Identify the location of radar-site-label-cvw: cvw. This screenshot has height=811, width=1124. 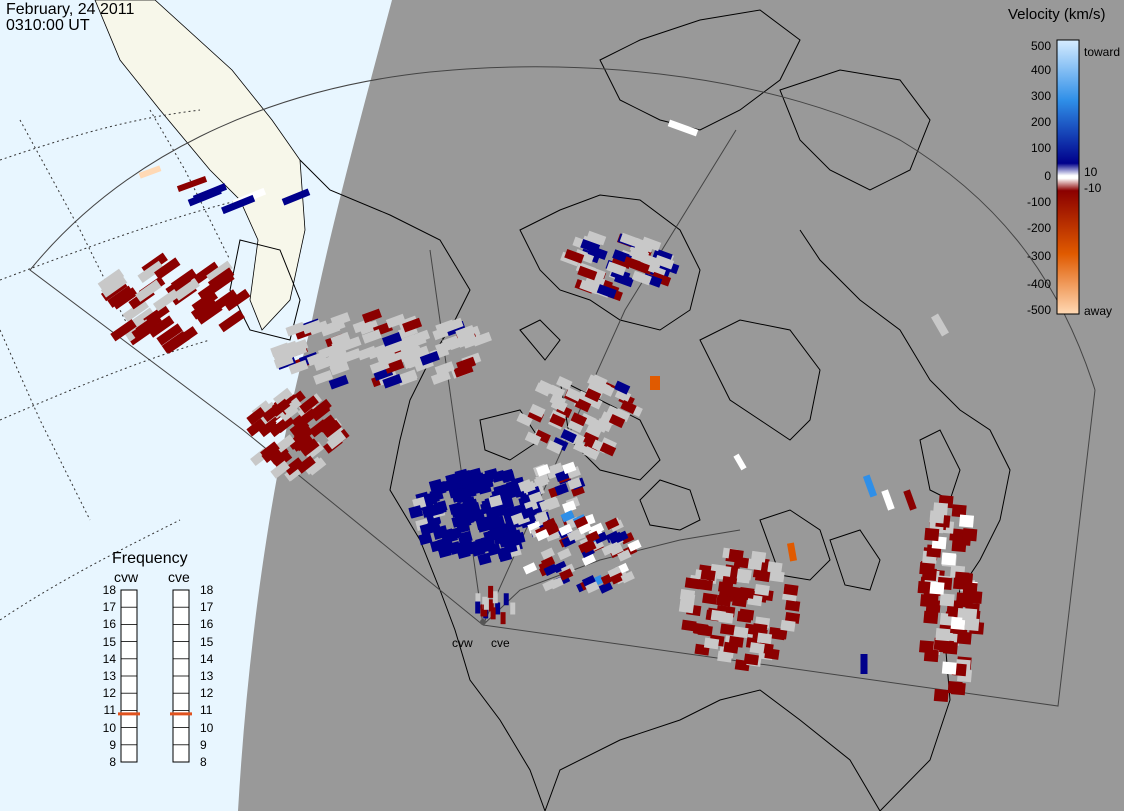
(462, 643).